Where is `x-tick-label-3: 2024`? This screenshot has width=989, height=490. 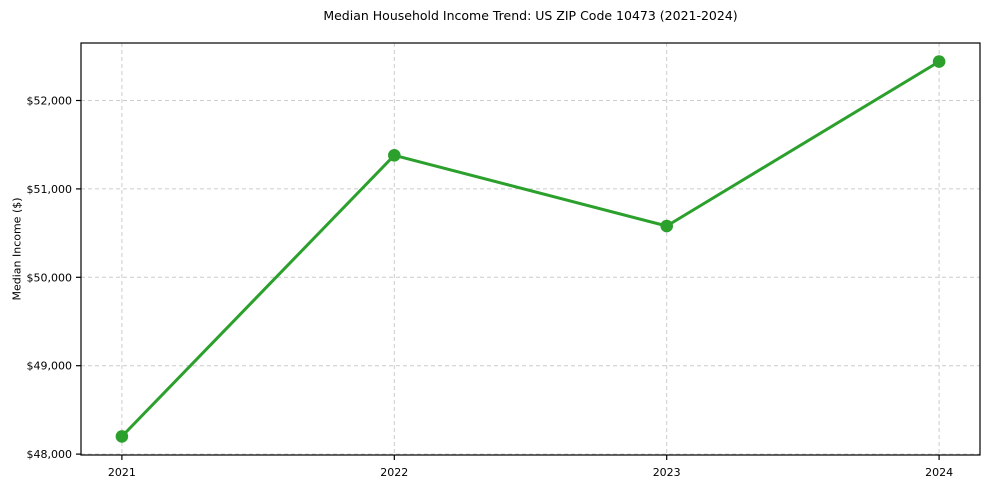
x-tick-label-3: 2024 is located at coordinates (939, 472).